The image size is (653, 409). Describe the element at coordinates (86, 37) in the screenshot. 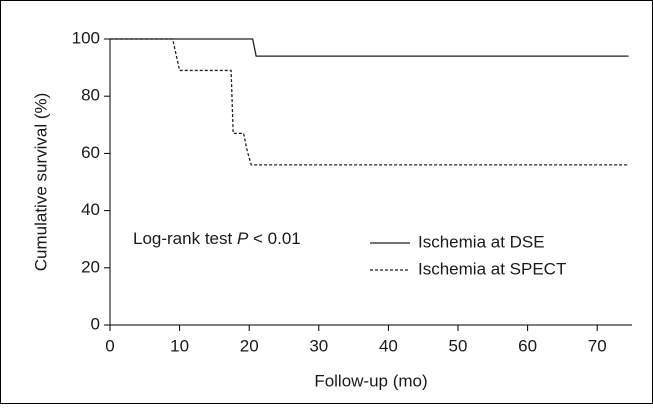

I see `y-tick-label: 100` at that location.